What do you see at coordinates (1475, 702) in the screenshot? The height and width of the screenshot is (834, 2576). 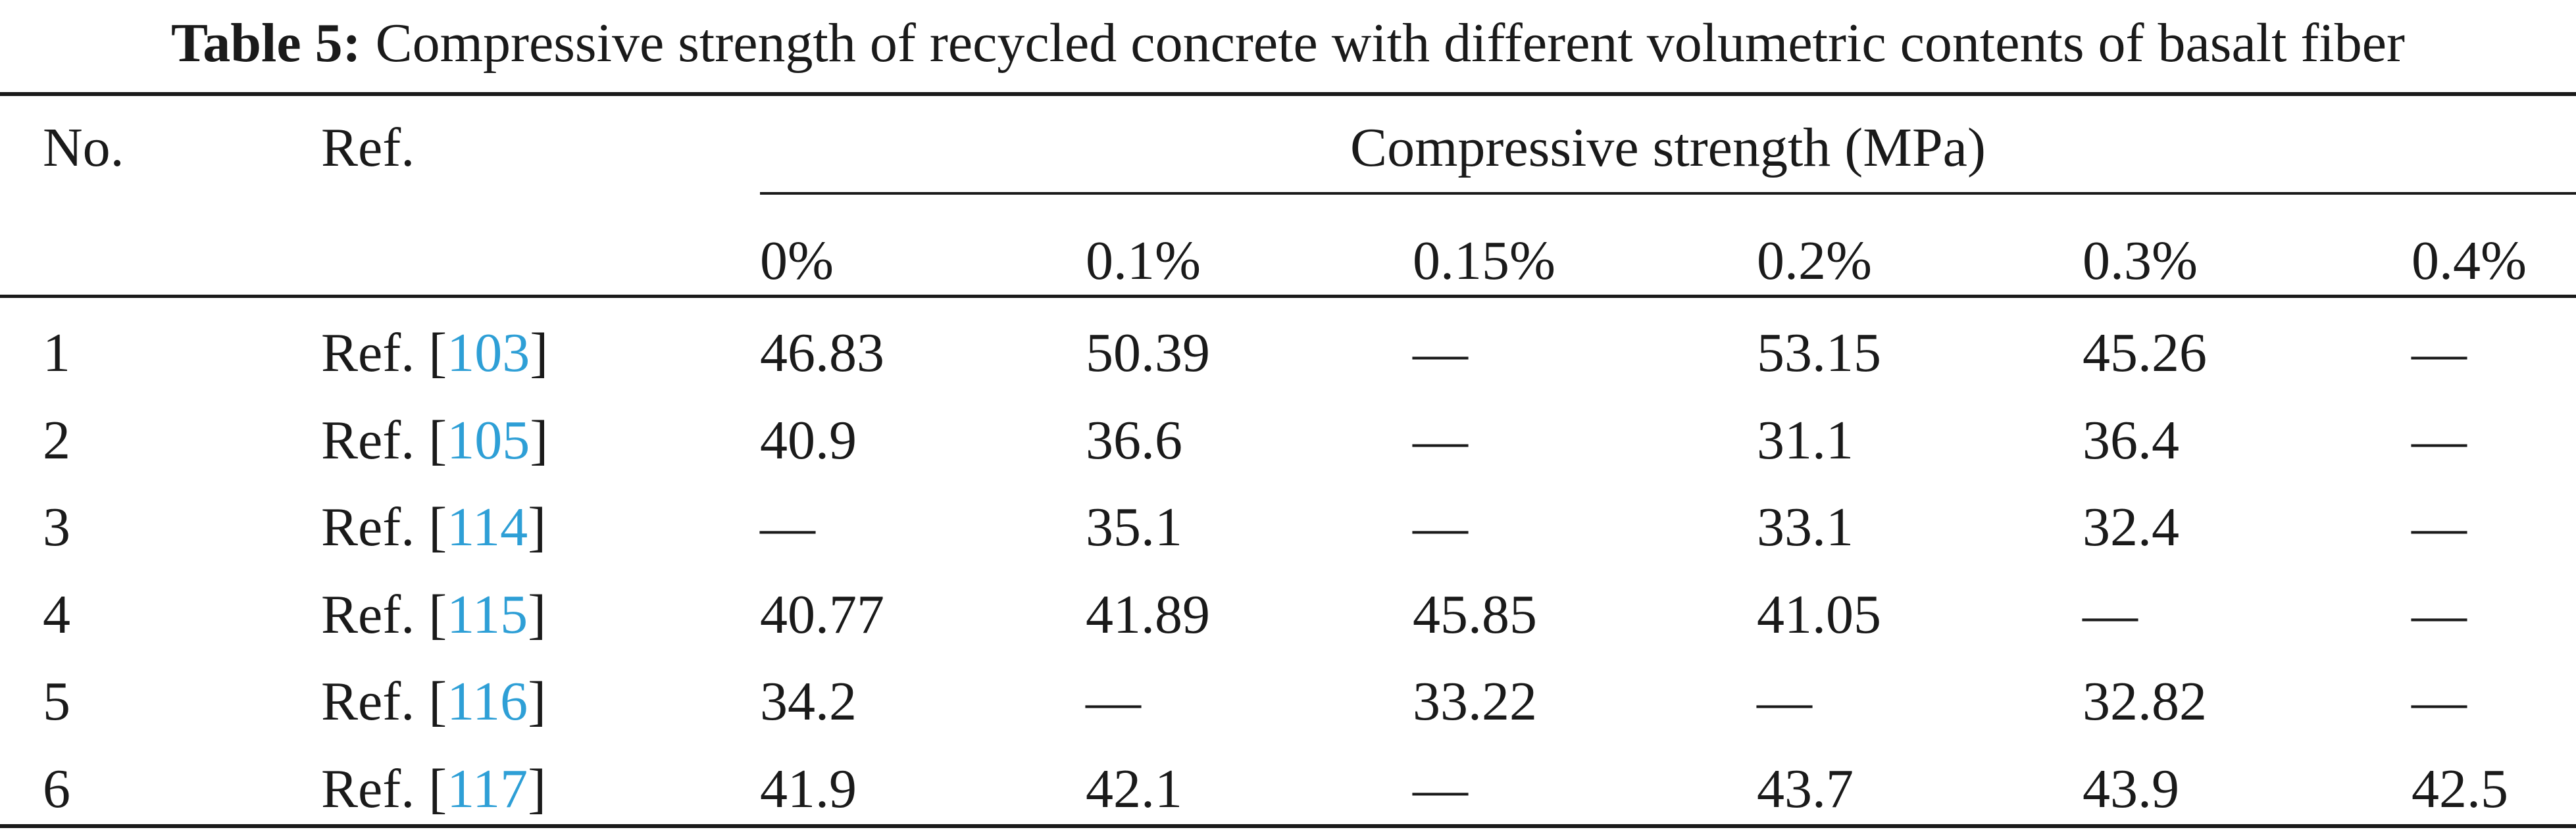 I see `strength-value: 33.22` at bounding box center [1475, 702].